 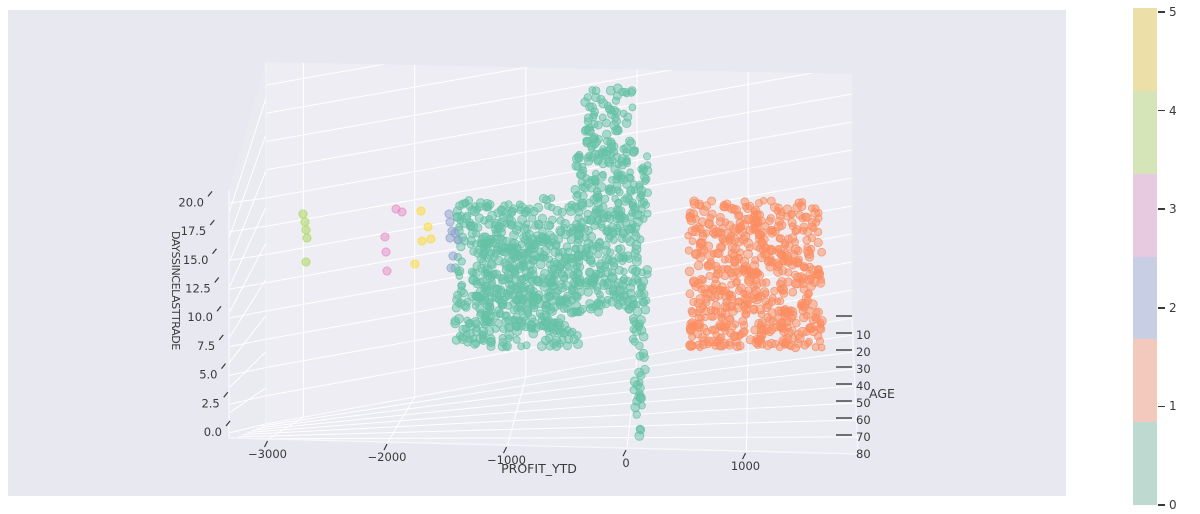 What do you see at coordinates (1167, 111) in the screenshot?
I see `colorbar-tick-4: 4` at bounding box center [1167, 111].